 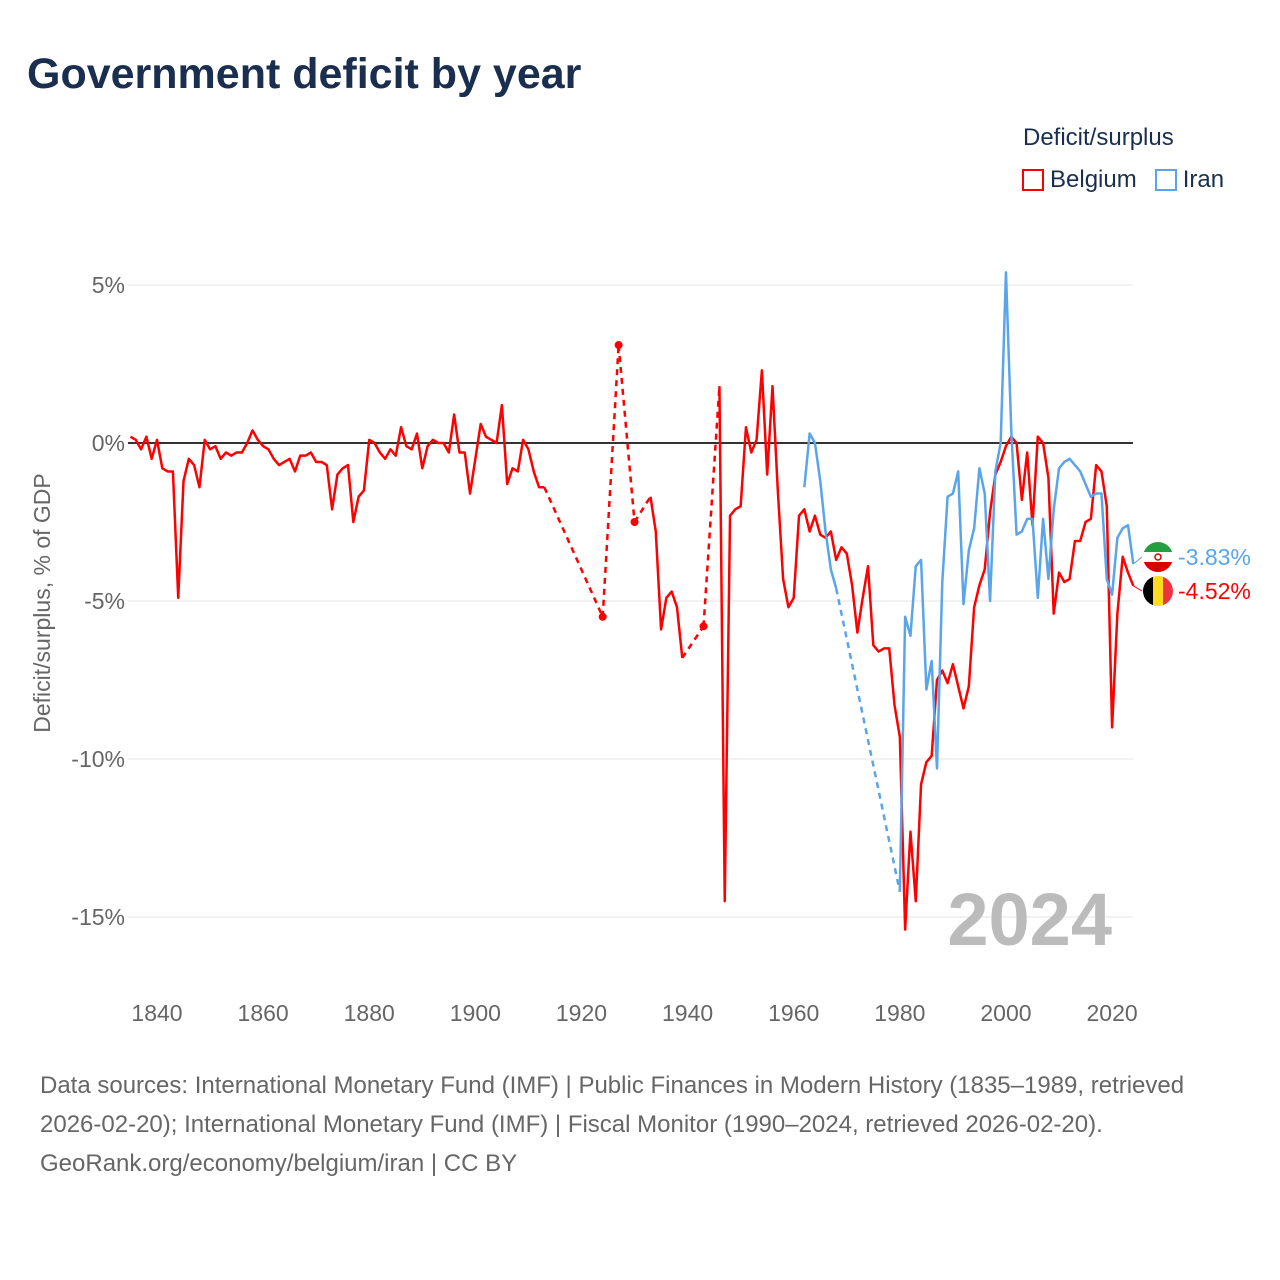 What do you see at coordinates (475, 1013) in the screenshot?
I see `x-tick-label: 1900` at bounding box center [475, 1013].